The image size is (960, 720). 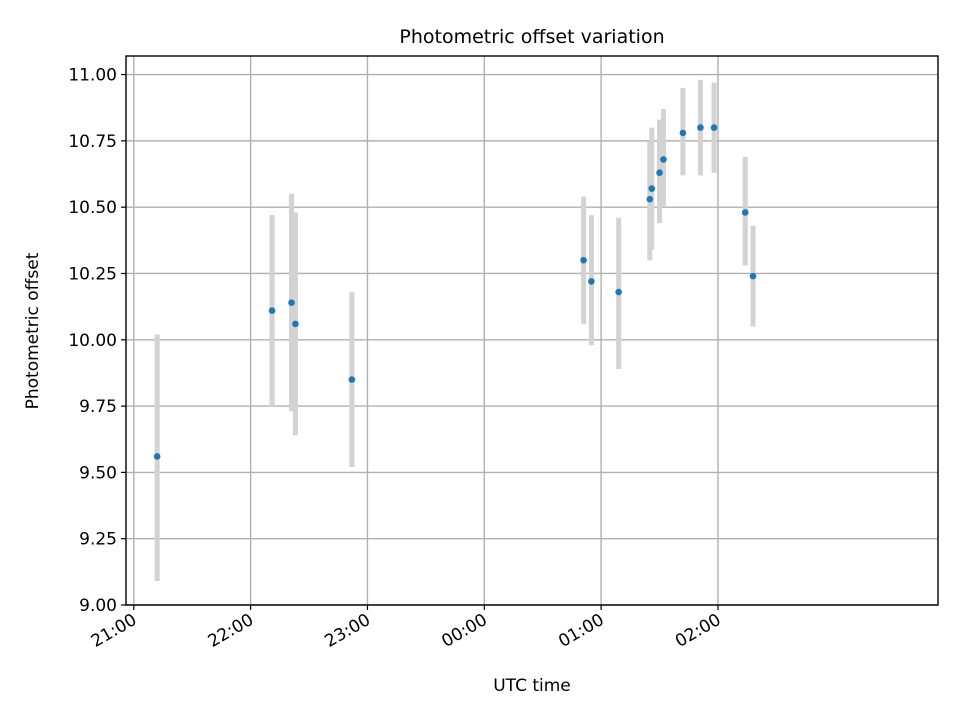 I want to click on y-tick-label: 10.50, so click(x=92, y=208).